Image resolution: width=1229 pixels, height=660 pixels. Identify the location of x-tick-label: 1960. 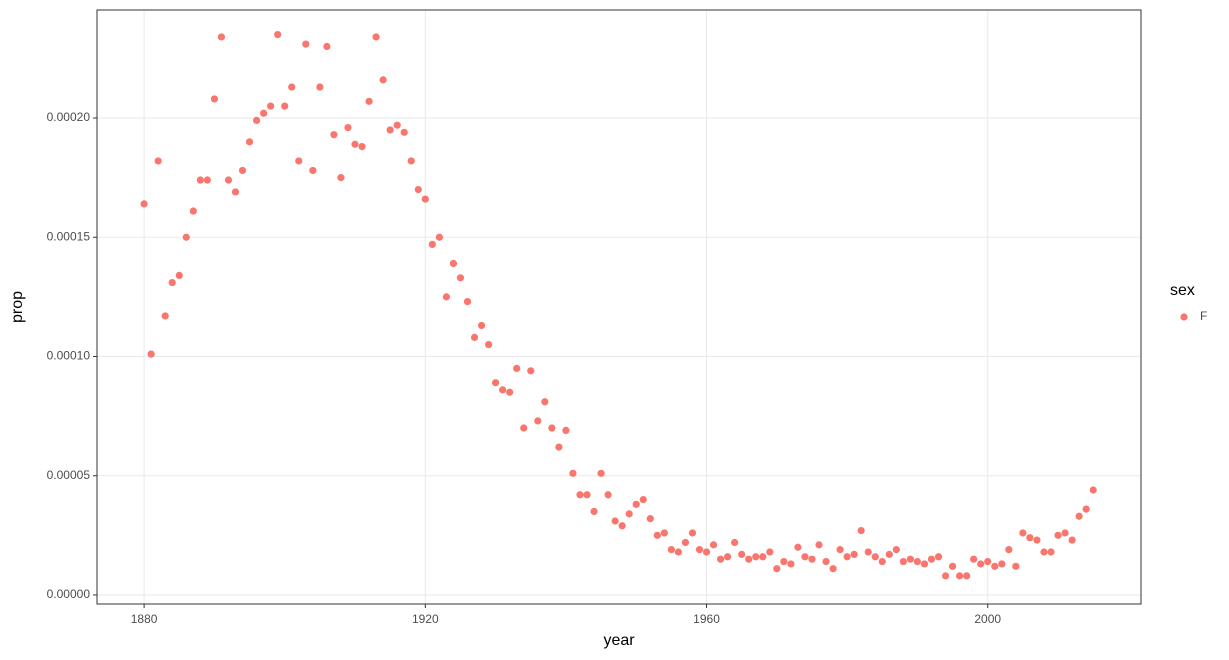
(706, 619).